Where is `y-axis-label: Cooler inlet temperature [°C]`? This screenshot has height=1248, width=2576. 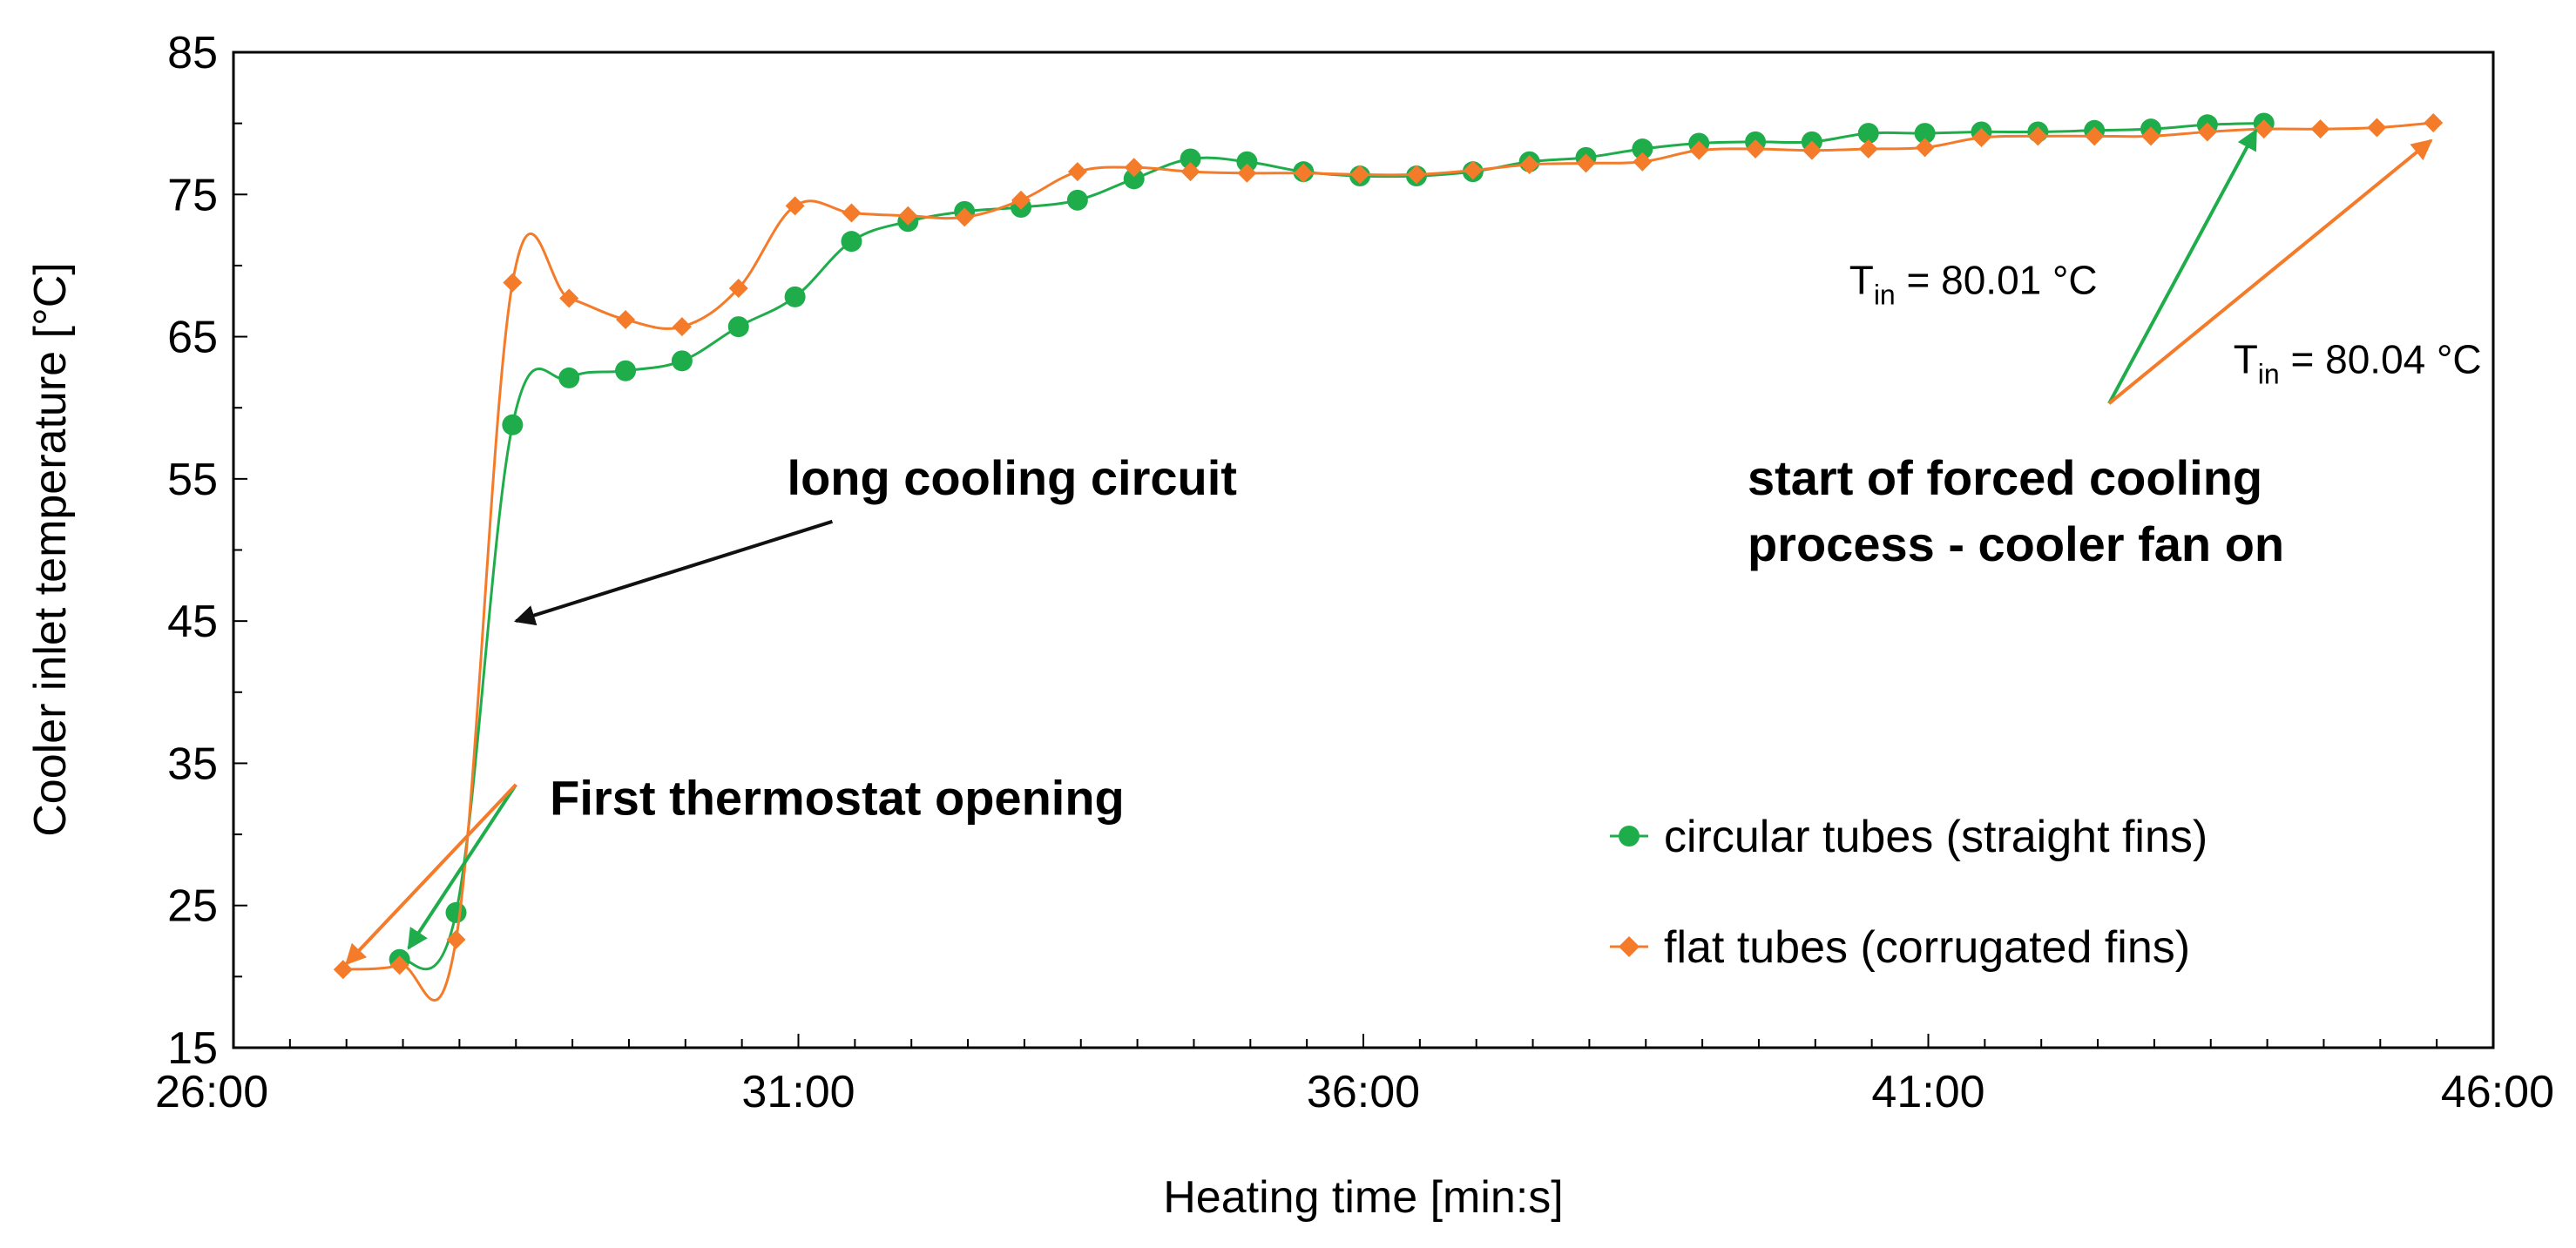 y-axis-label: Cooler inlet temperature [°C] is located at coordinates (50, 550).